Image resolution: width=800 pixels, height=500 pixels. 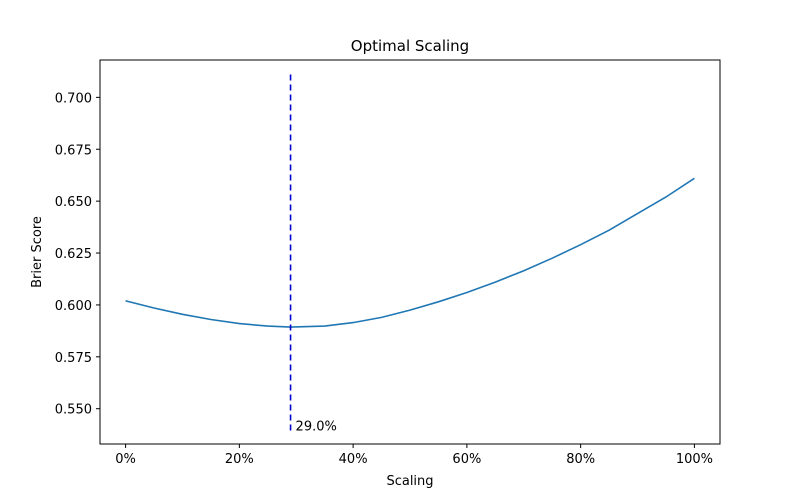 I want to click on x-tick-label: 40%, so click(x=353, y=459).